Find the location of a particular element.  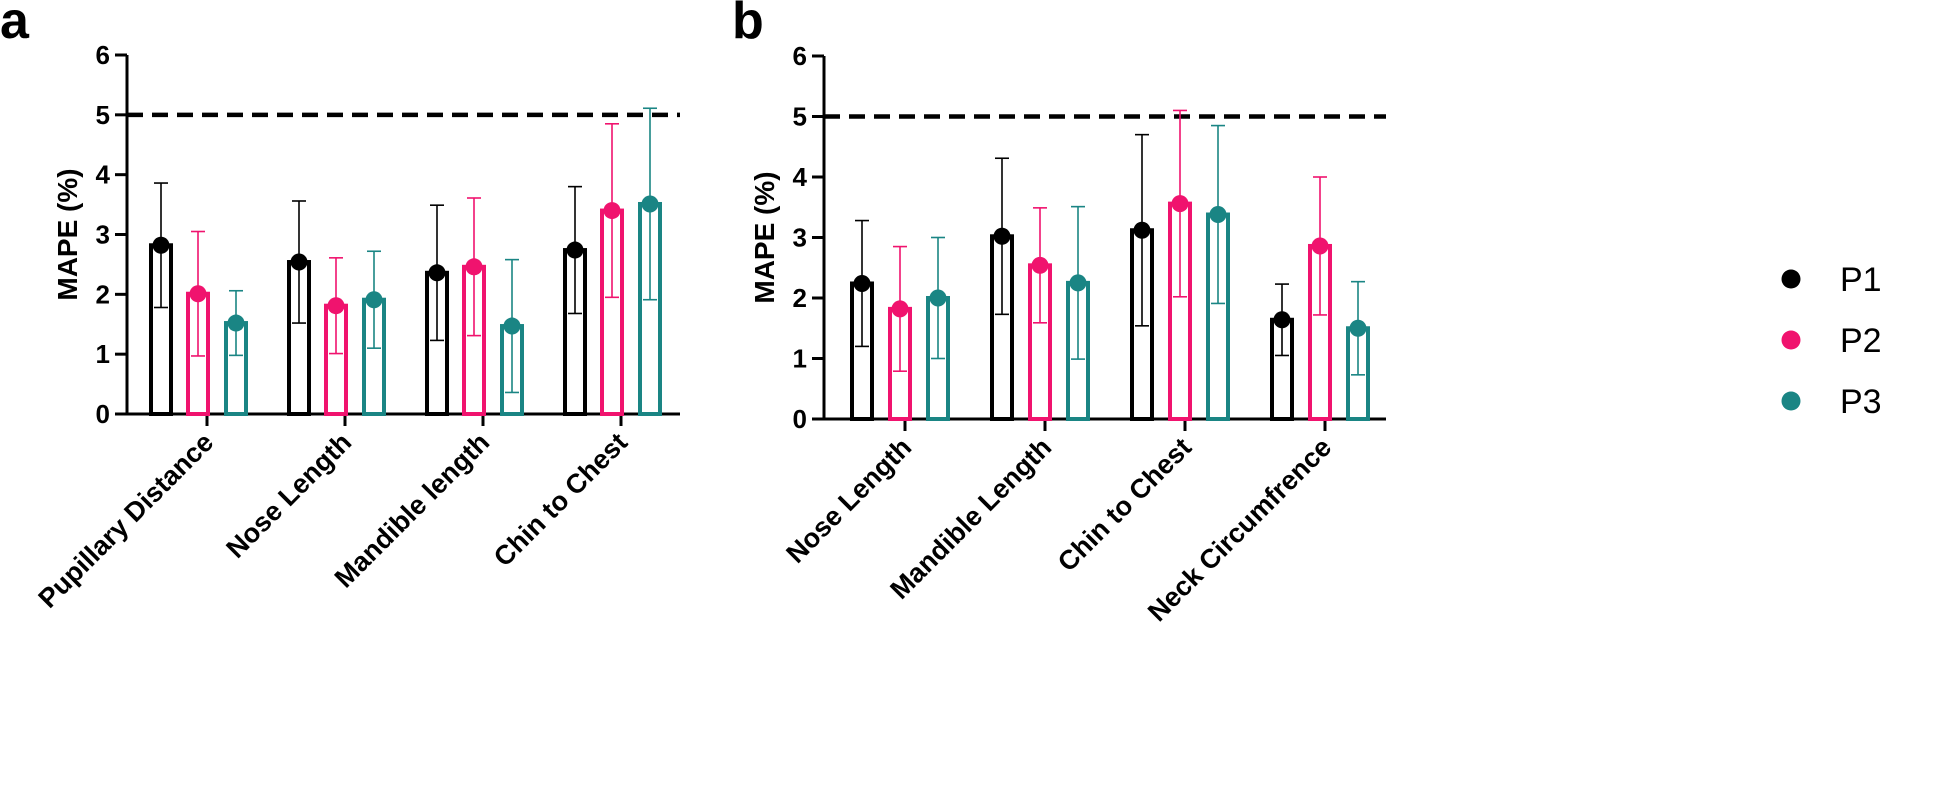

legend-label-p3: P3 is located at coordinates (1861, 402).